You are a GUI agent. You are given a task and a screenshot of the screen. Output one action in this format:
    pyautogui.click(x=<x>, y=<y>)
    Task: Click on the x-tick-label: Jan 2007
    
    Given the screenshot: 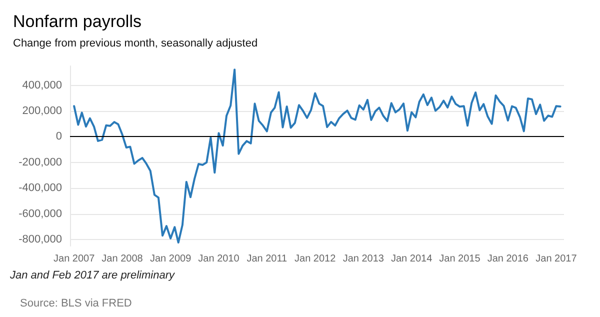 What is the action you would take?
    pyautogui.click(x=75, y=259)
    